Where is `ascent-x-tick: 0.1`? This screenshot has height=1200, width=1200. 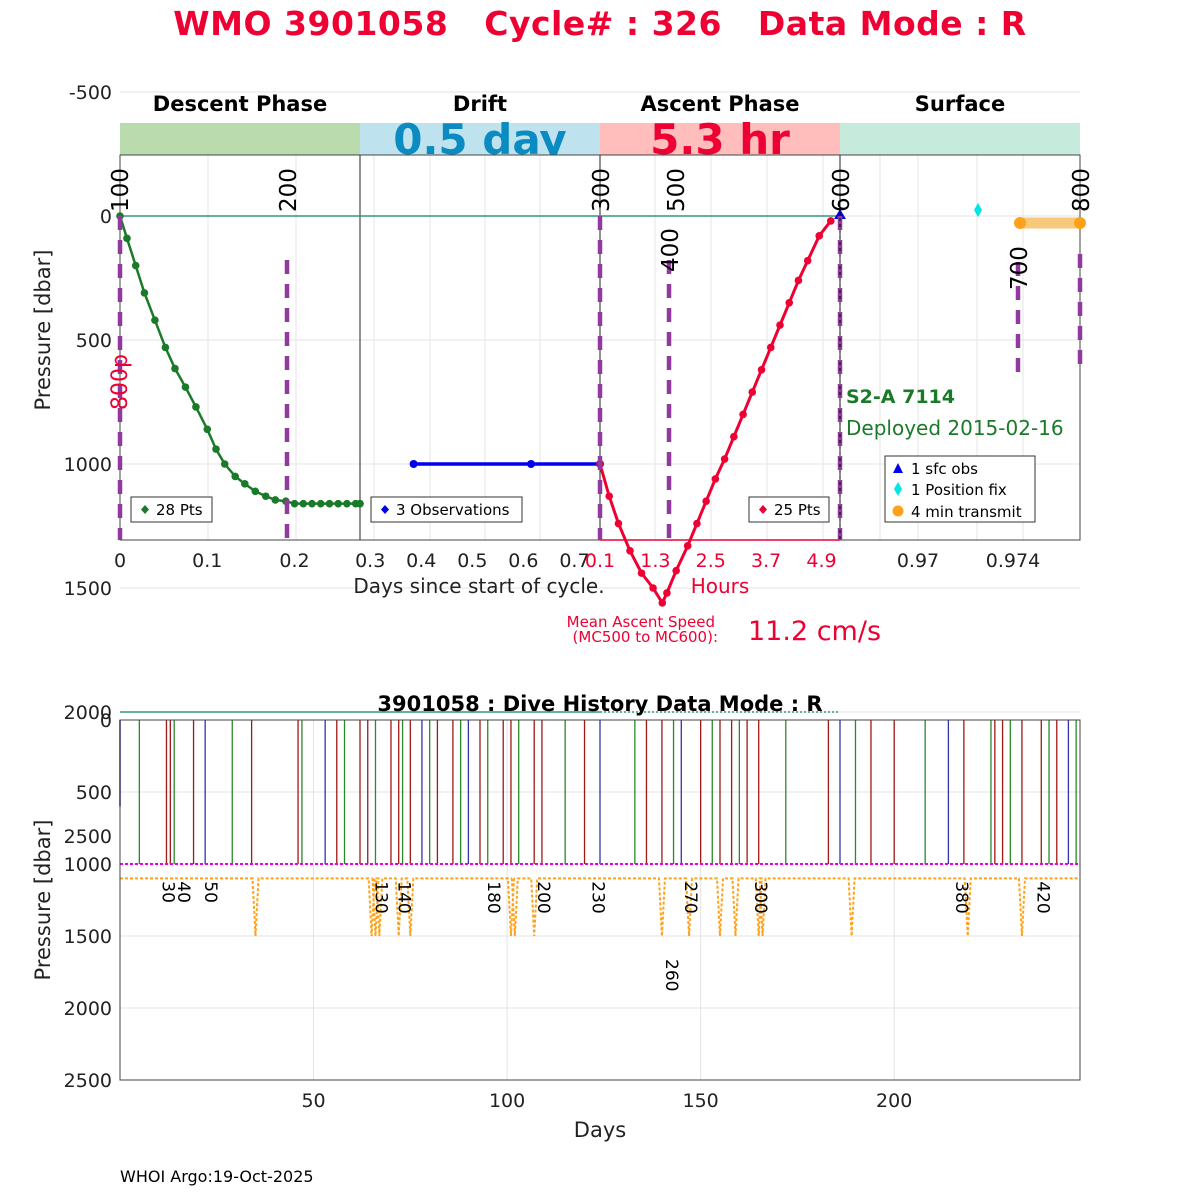
ascent-x-tick: 0.1 is located at coordinates (600, 561).